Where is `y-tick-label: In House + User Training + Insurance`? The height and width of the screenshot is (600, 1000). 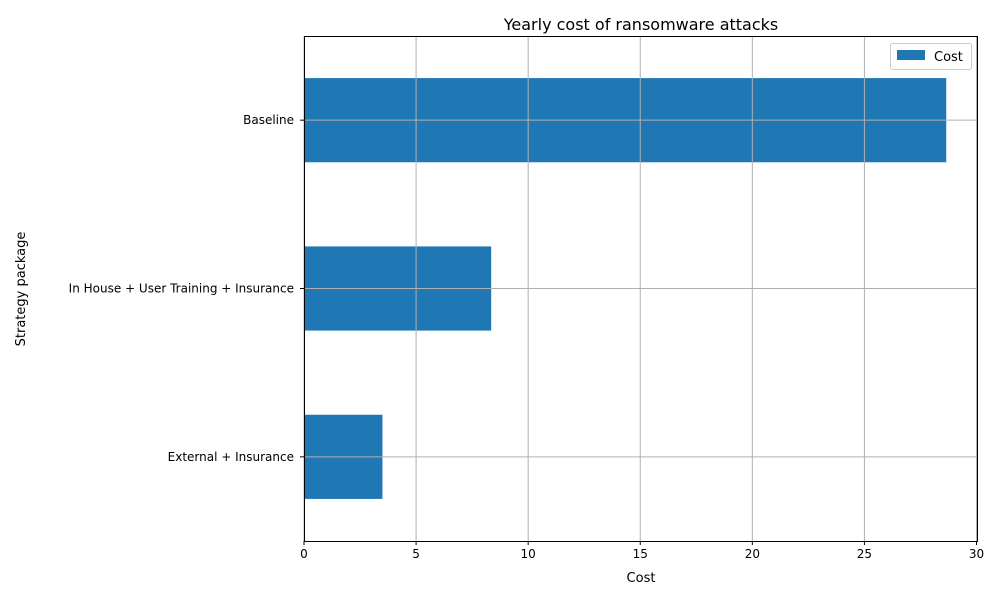 y-tick-label: In House + User Training + Insurance is located at coordinates (181, 289).